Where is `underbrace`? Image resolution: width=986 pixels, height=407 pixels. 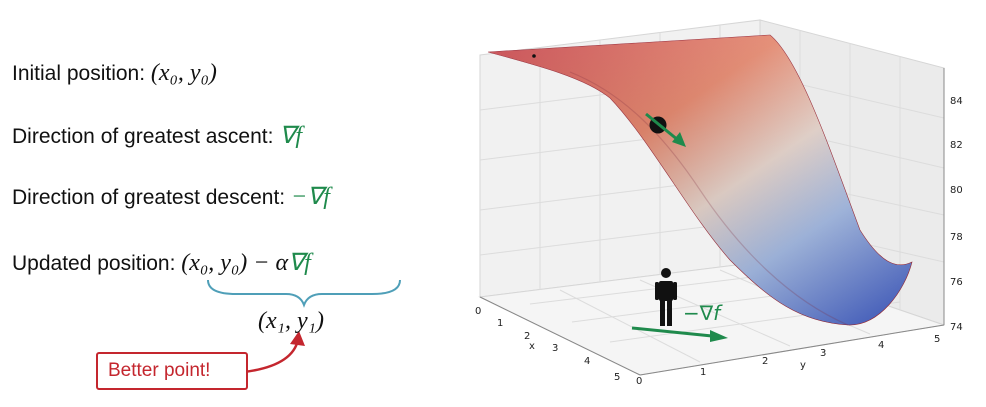
underbrace is located at coordinates (304, 293).